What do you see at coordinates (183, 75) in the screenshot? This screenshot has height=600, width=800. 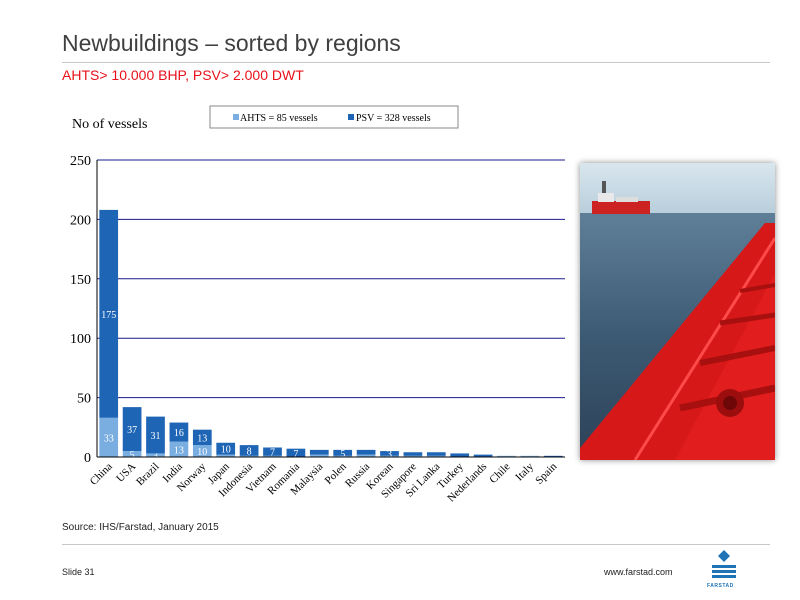 I see `slide-subtitle: AHTS> 10.000 BHP, PSV> 2.000 DWT` at bounding box center [183, 75].